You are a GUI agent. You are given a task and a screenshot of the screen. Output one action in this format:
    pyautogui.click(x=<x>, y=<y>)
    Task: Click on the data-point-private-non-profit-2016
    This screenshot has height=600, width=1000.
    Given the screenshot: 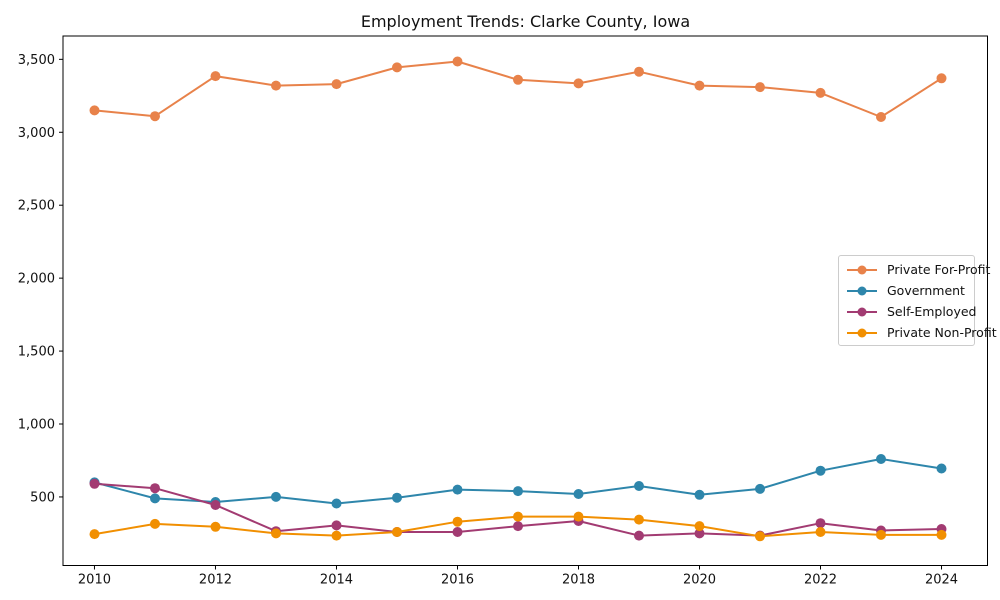 What is the action you would take?
    pyautogui.click(x=457, y=521)
    